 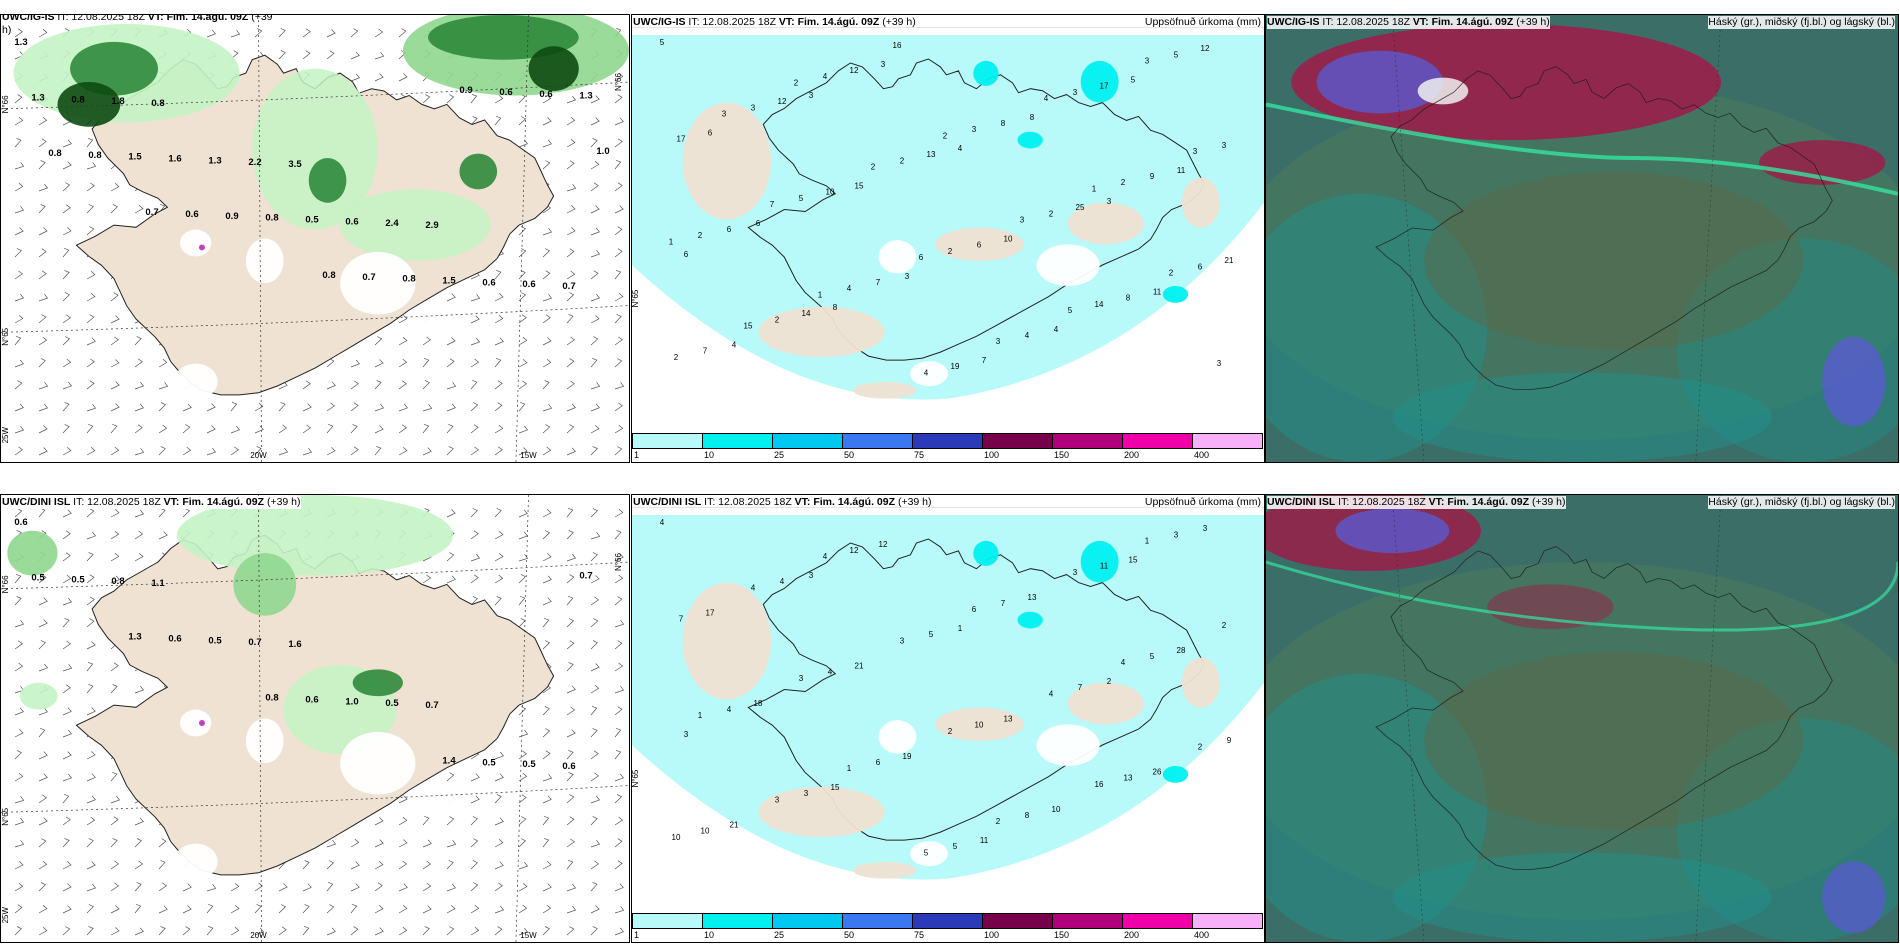 I want to click on precip-value: 1.1, so click(x=158, y=583).